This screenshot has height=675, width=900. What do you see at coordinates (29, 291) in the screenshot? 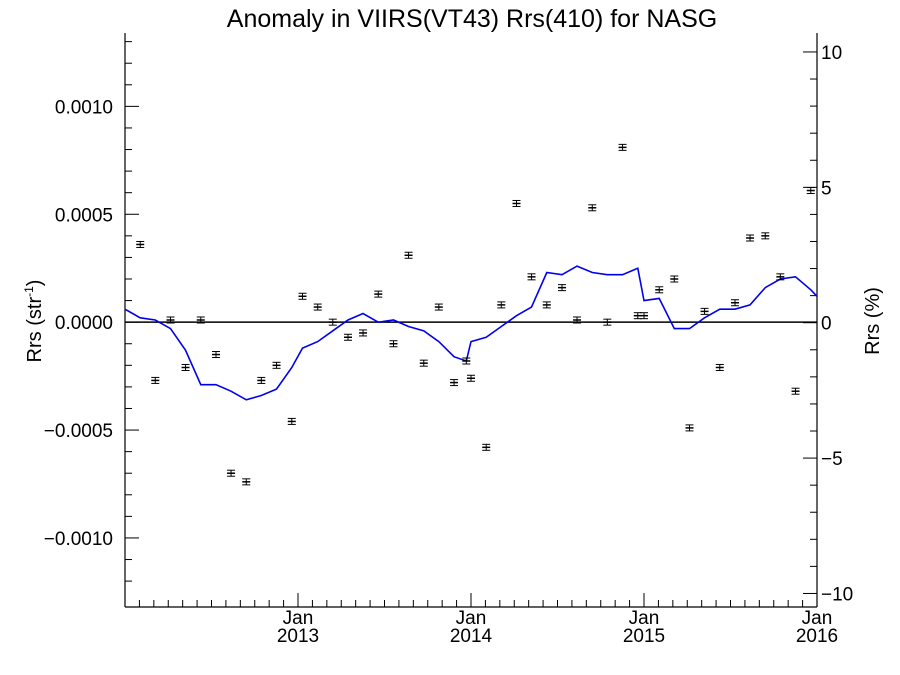
I see `left-axis-label-superscript: -1` at bounding box center [29, 291].